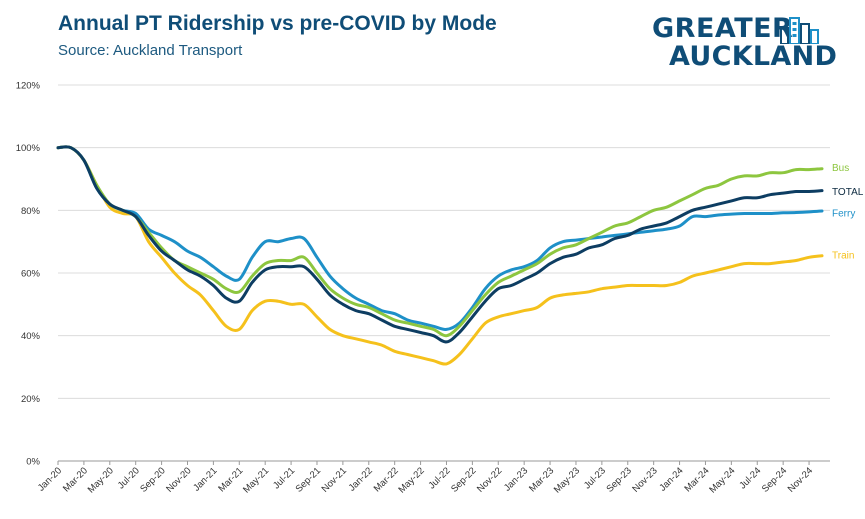 This screenshot has width=865, height=519. What do you see at coordinates (205, 479) in the screenshot?
I see `x-tick-label: Jan-21` at bounding box center [205, 479].